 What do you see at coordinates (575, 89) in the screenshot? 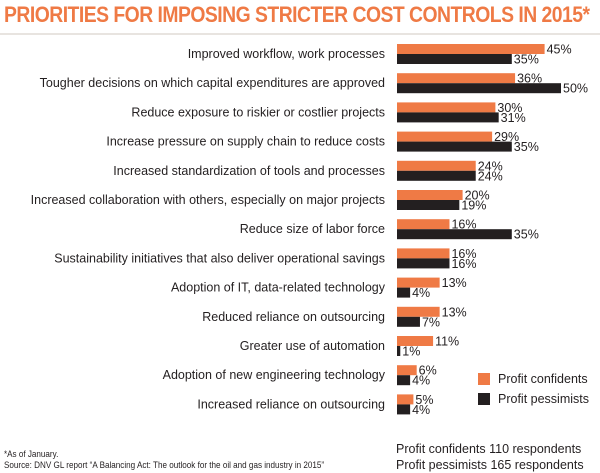
I see `data-label-pessimists: 50%` at bounding box center [575, 89].